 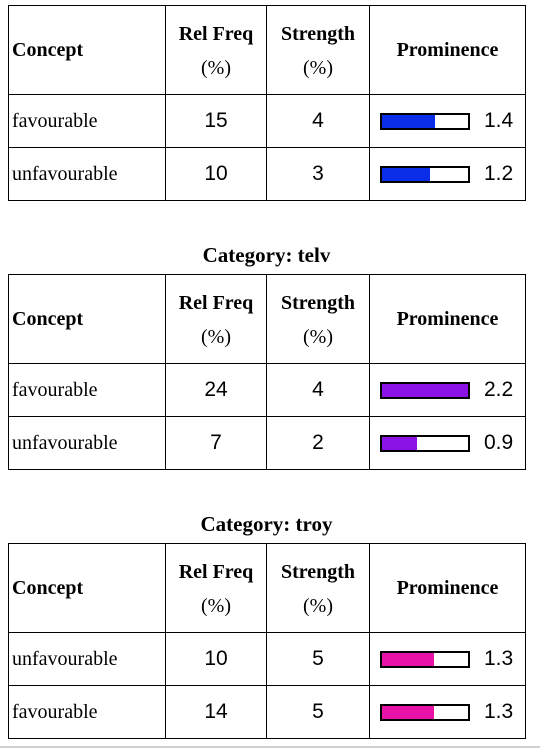 I want to click on category-title: Category: troy, so click(x=266, y=524).